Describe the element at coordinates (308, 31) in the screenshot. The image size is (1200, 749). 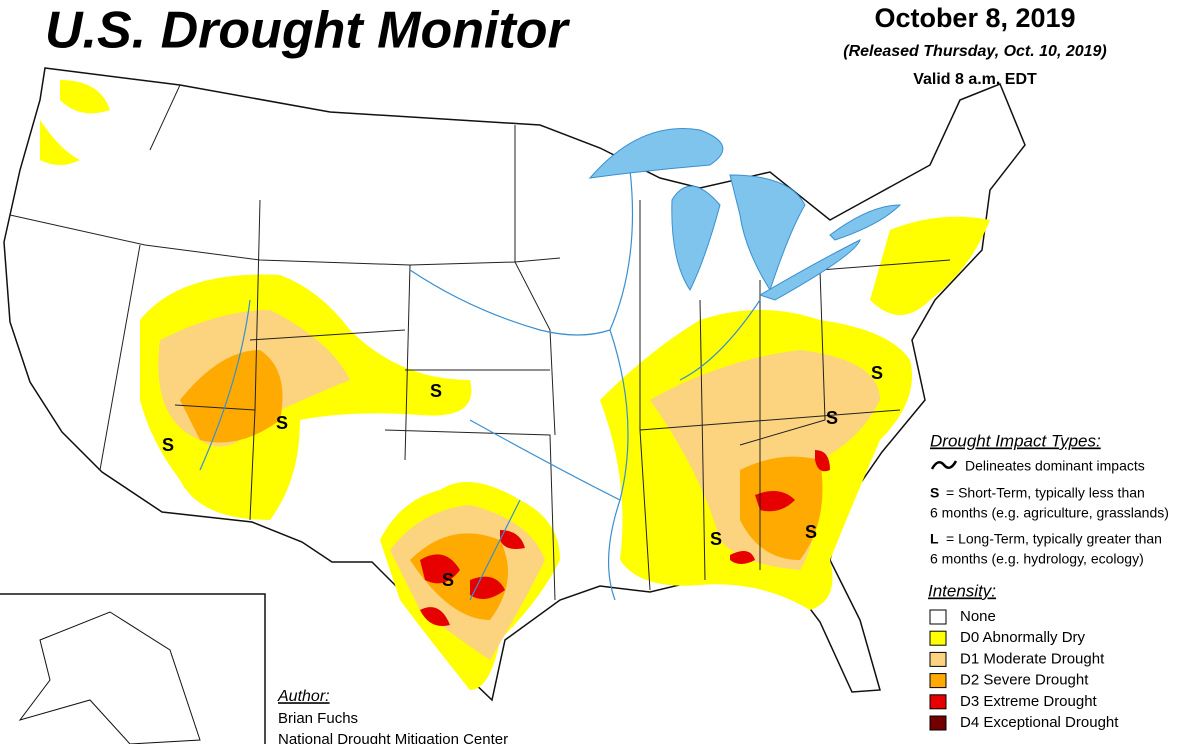
I see `title: U.S. Drought Monitor` at that location.